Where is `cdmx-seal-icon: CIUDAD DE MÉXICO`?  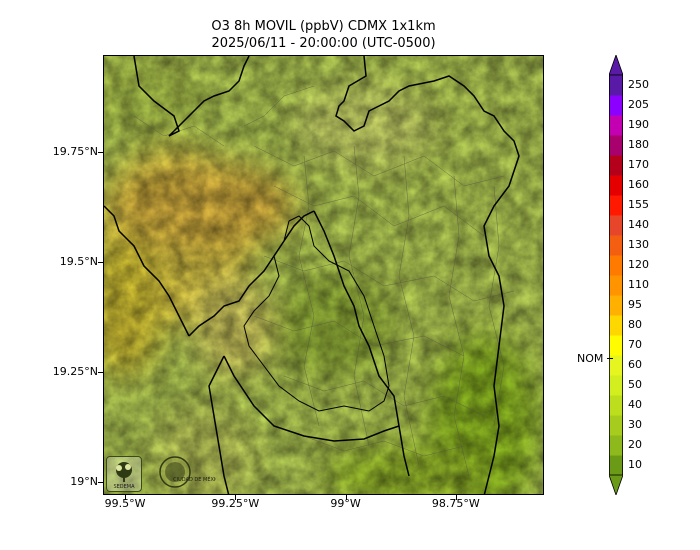
cdmx-seal-icon: CIUDAD DE MÉXICO is located at coordinates (187, 472).